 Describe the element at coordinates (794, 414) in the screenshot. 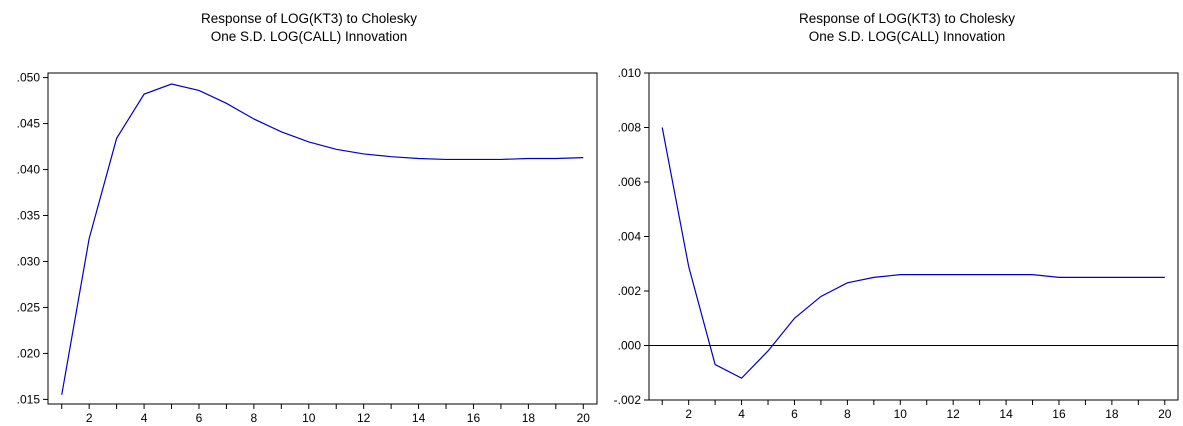

I see `chart-right-x-tick-label: 6` at that location.